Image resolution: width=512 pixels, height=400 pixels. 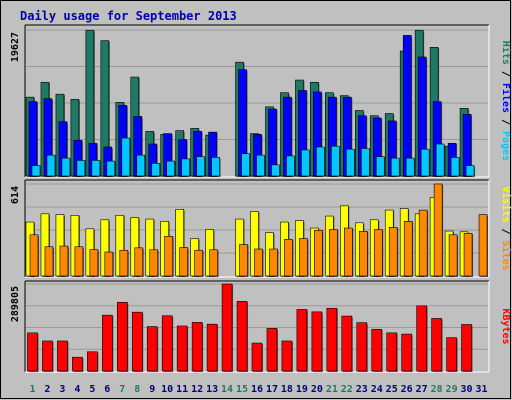 I want to click on legend-sites: Sites, so click(x=506, y=256).